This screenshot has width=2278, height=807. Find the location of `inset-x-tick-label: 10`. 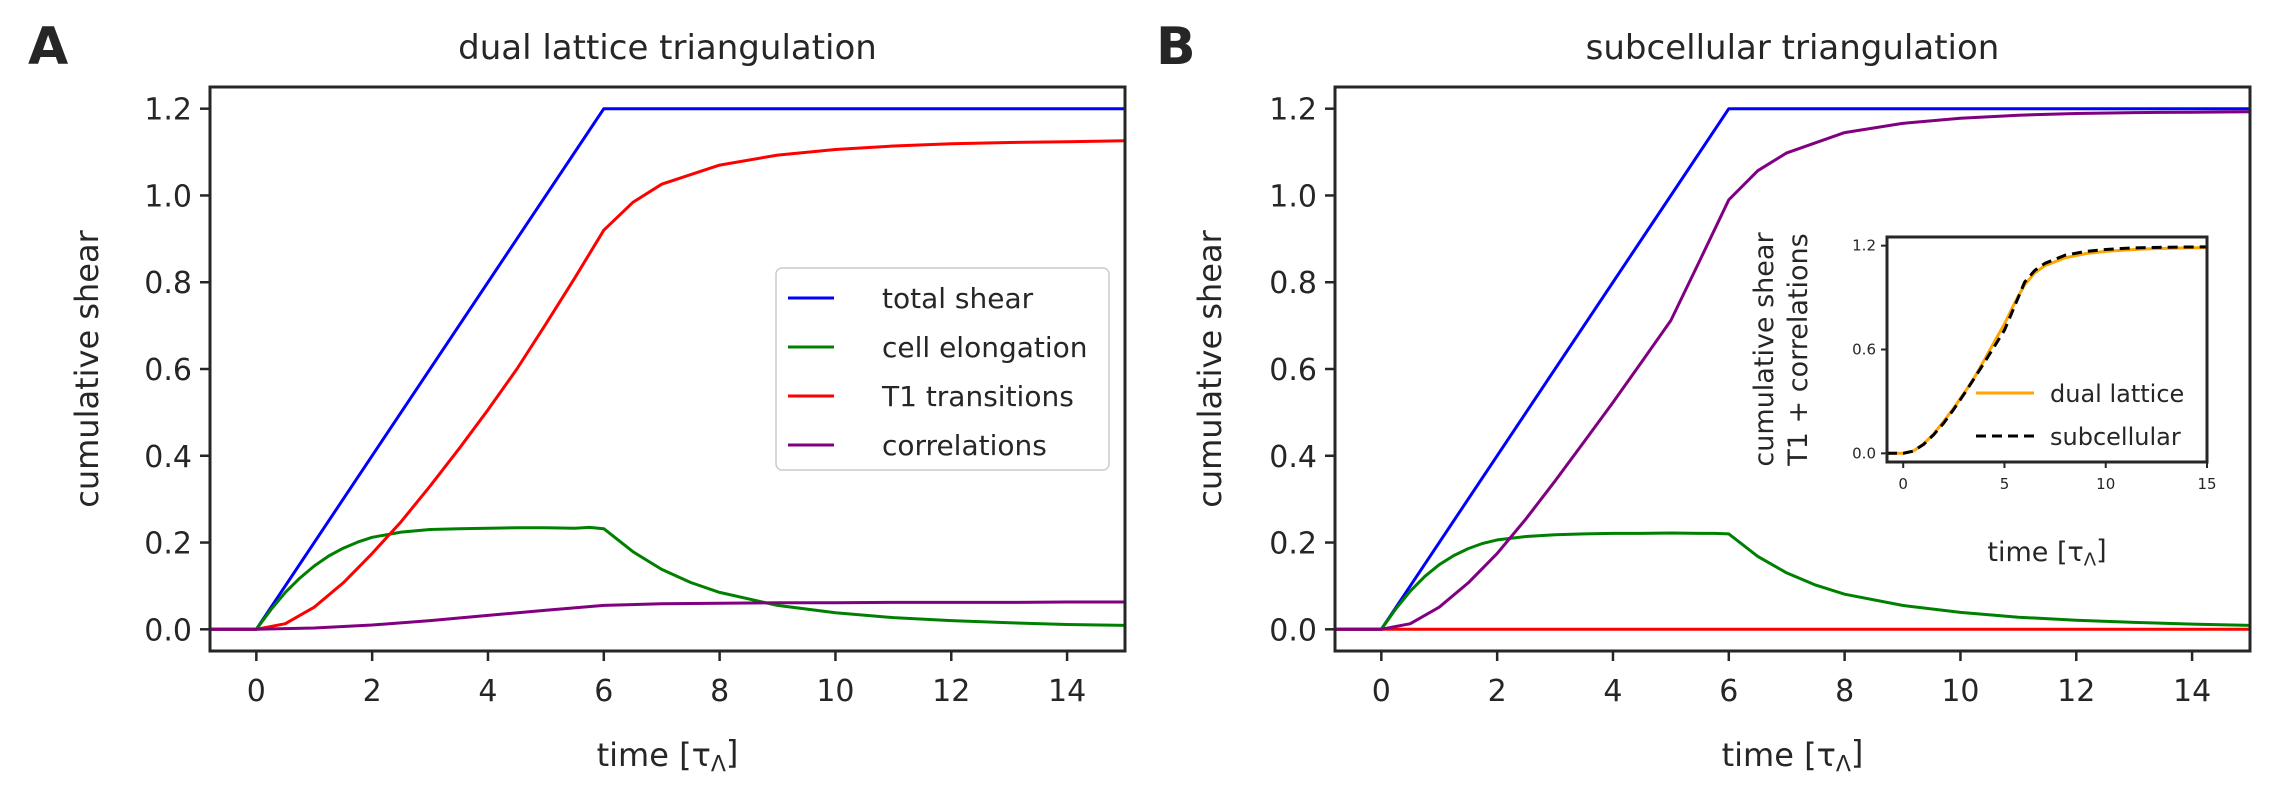

inset-x-tick-label: 10 is located at coordinates (2105, 484).